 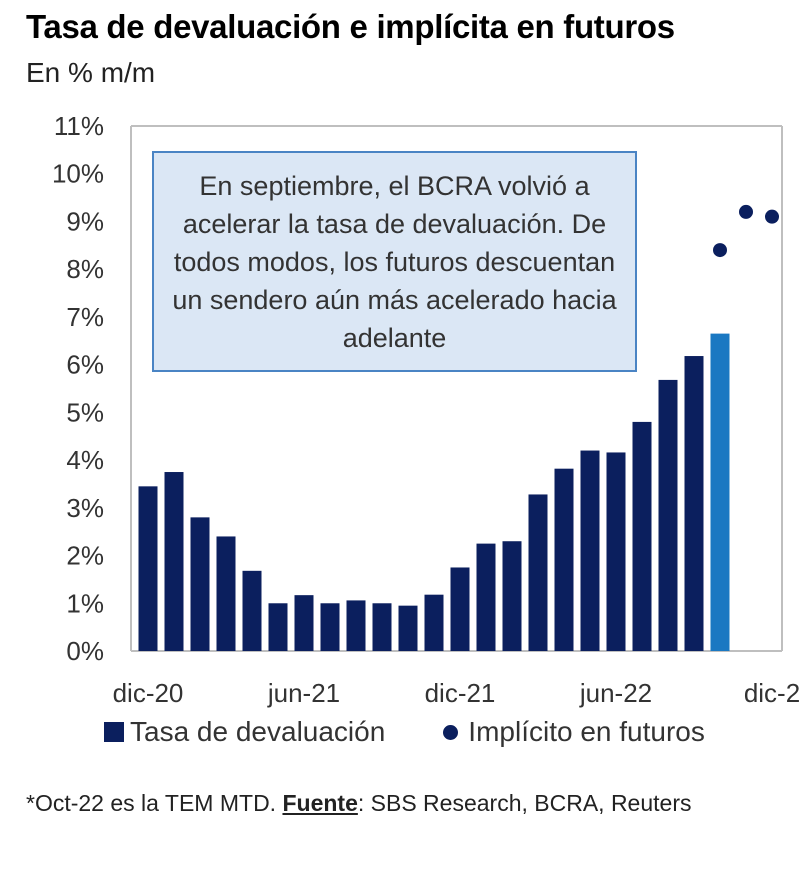 I want to click on y-tick-label: 1%, so click(x=85, y=603).